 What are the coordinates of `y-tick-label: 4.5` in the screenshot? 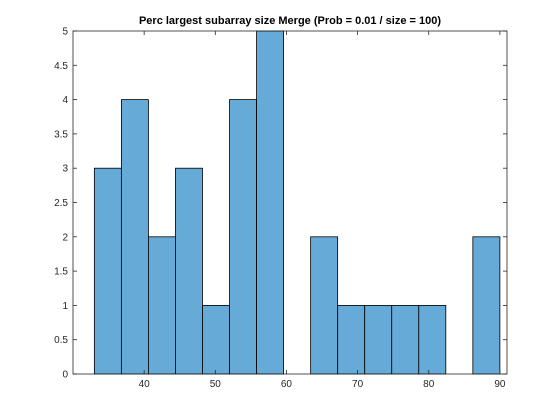 It's located at (61, 66).